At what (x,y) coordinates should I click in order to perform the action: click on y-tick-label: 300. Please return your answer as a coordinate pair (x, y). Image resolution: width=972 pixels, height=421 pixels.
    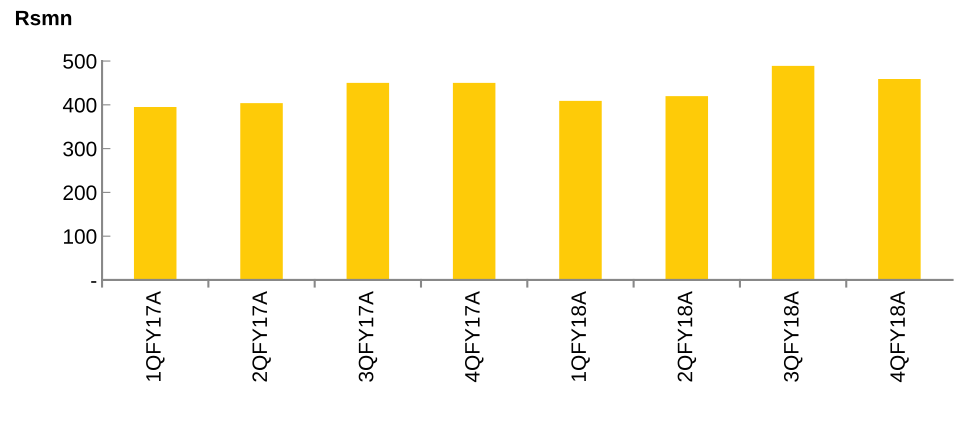
    Looking at the image, I should click on (79, 149).